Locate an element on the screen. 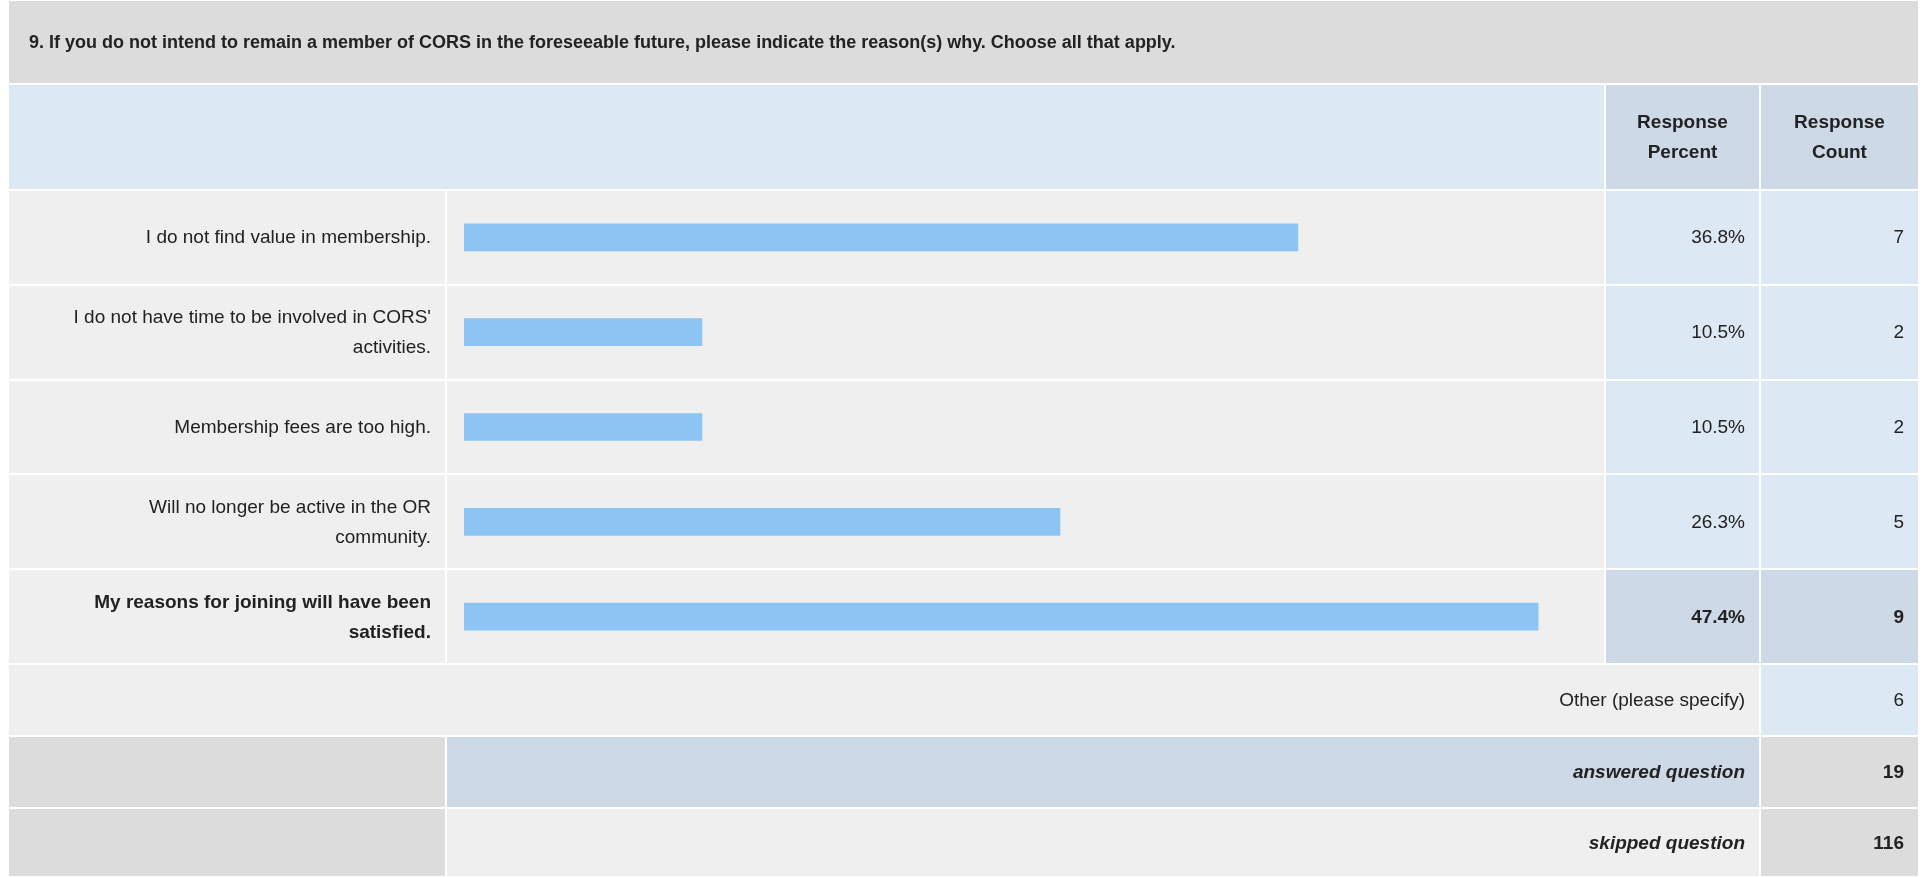 The image size is (1927, 877). y-tick-label: Will no longer be active in the OR community. is located at coordinates (289, 521).